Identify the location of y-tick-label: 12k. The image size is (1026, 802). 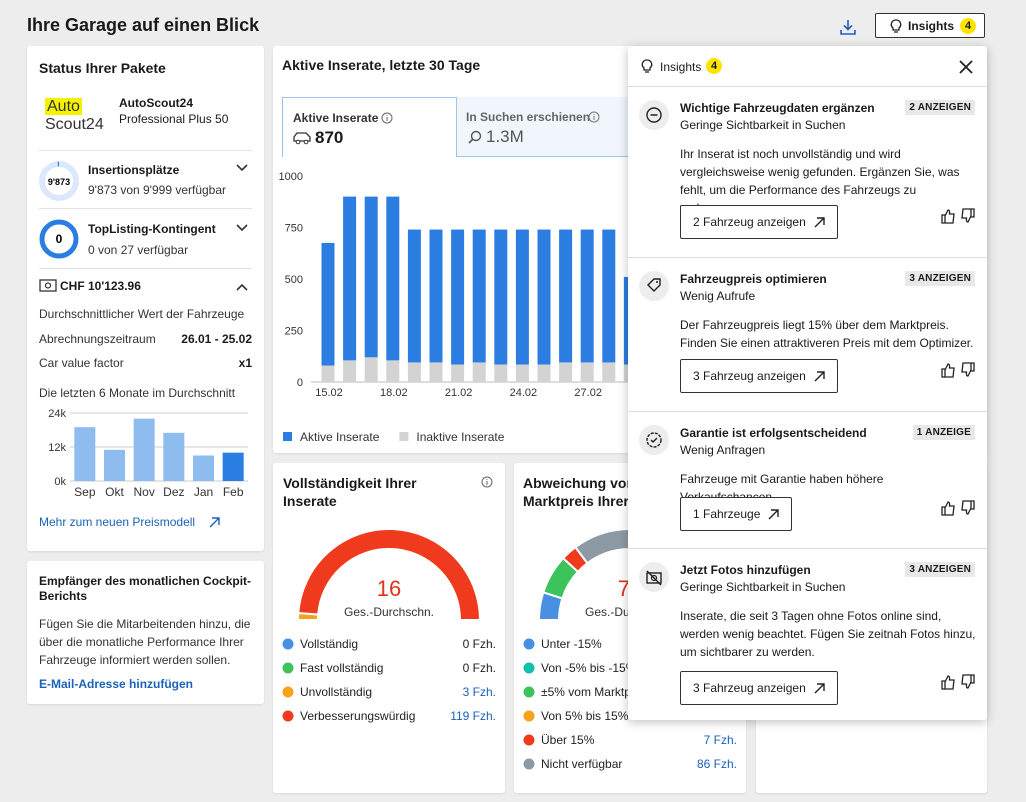
(57, 448).